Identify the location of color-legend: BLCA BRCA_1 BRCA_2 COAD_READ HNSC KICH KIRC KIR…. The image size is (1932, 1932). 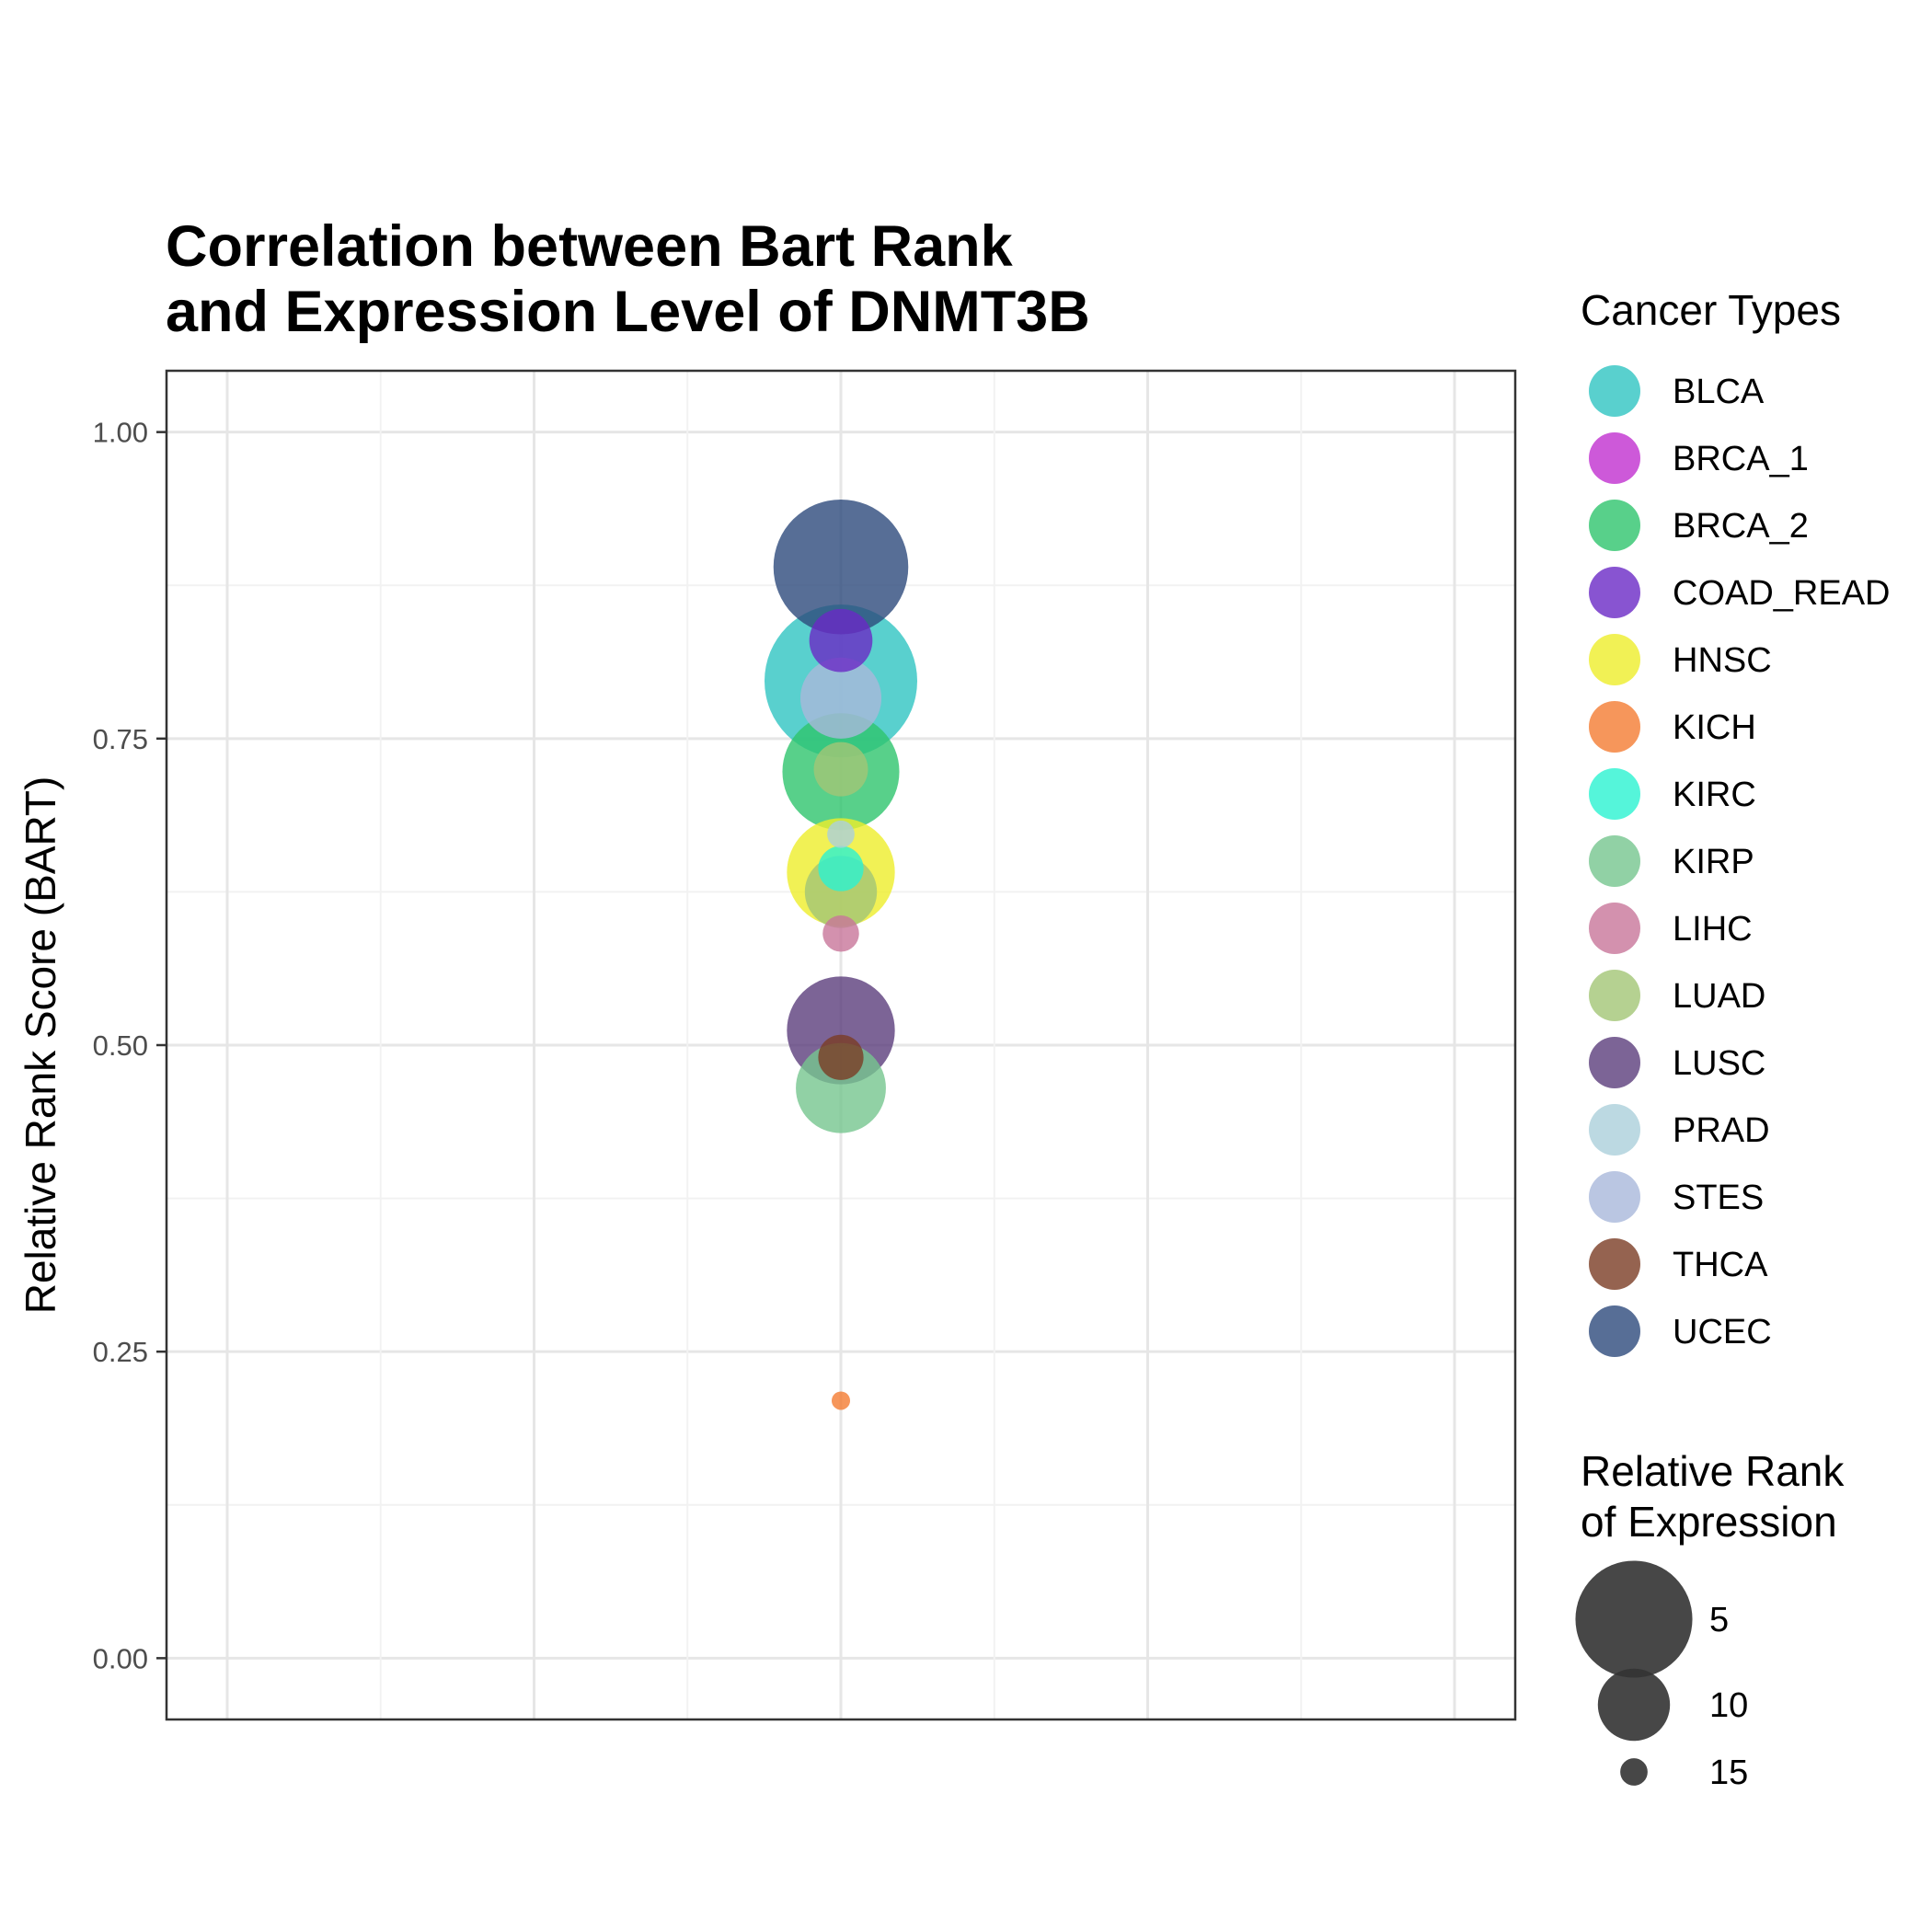
(1740, 861).